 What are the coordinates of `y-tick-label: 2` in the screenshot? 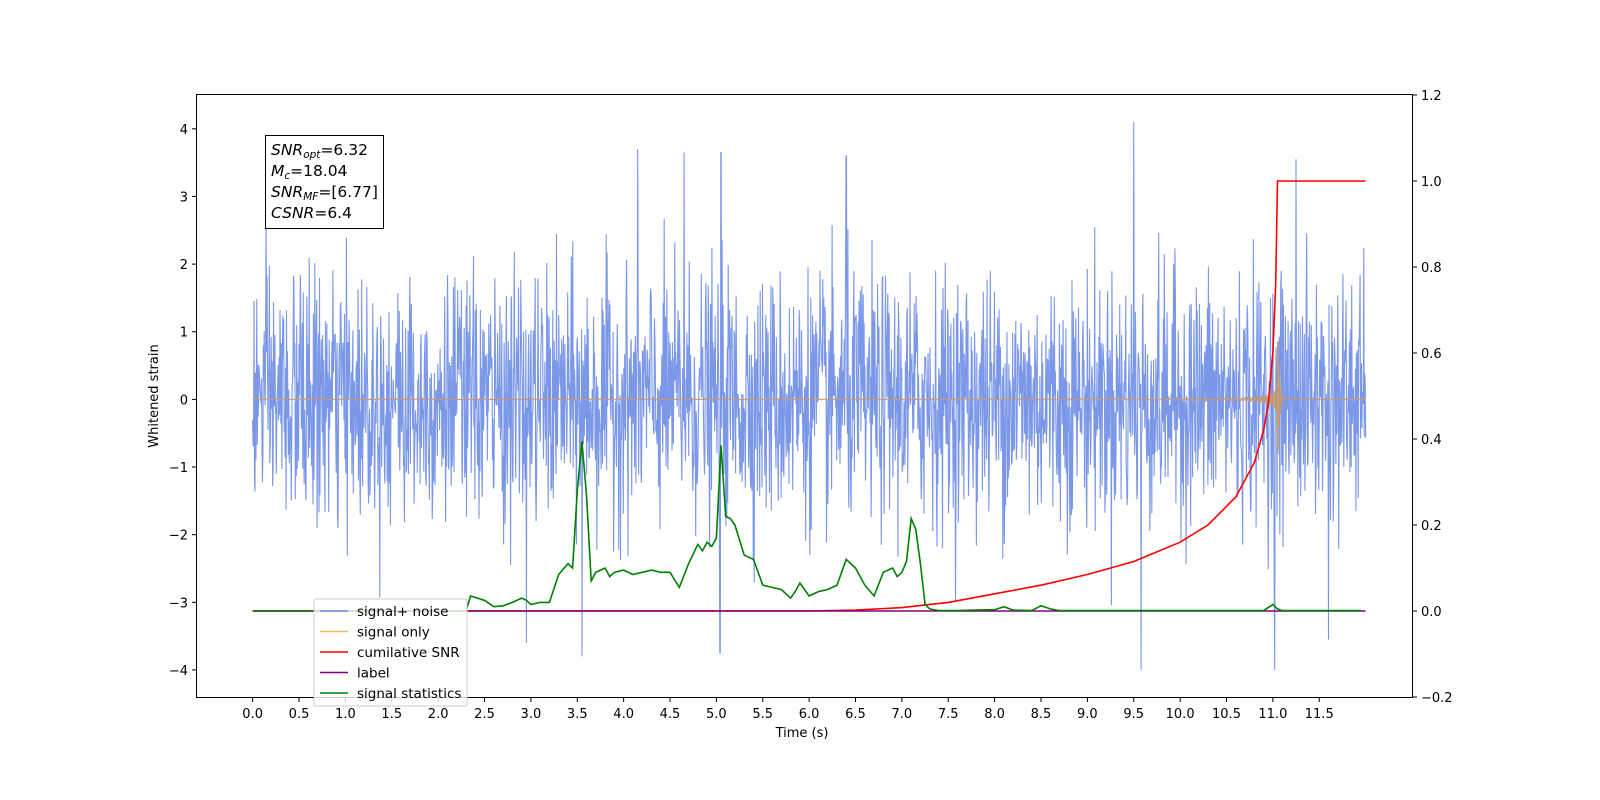 It's located at (184, 265).